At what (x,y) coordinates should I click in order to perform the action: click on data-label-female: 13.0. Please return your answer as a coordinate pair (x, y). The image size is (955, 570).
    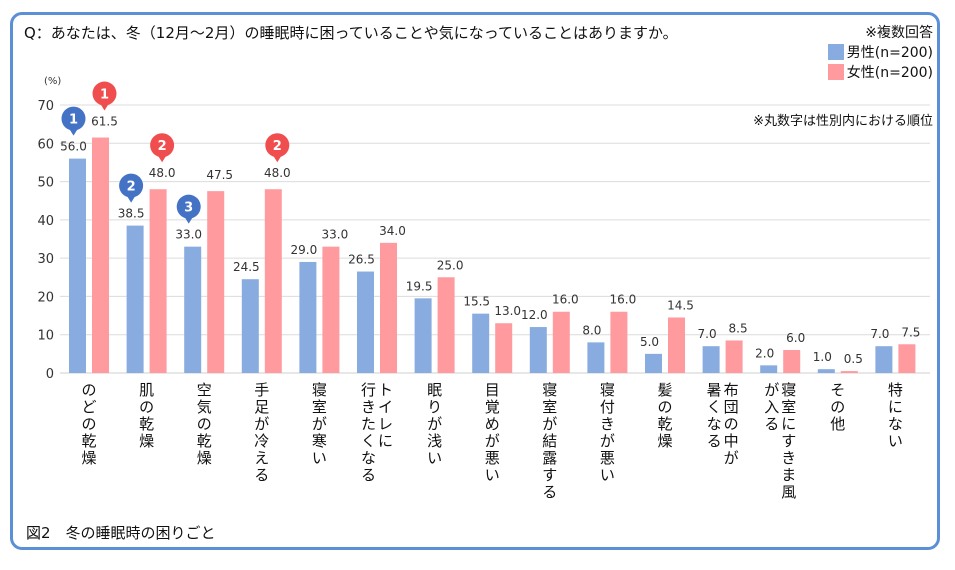
    Looking at the image, I should click on (507, 311).